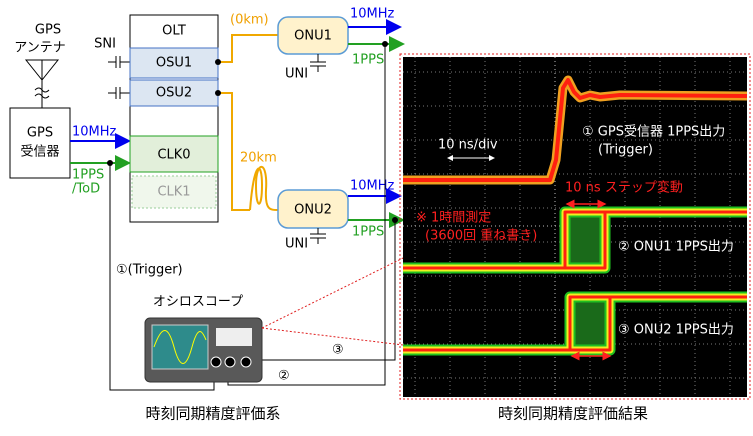 The width and height of the screenshot is (753, 436). I want to click on olt-title: OLT, so click(174, 31).